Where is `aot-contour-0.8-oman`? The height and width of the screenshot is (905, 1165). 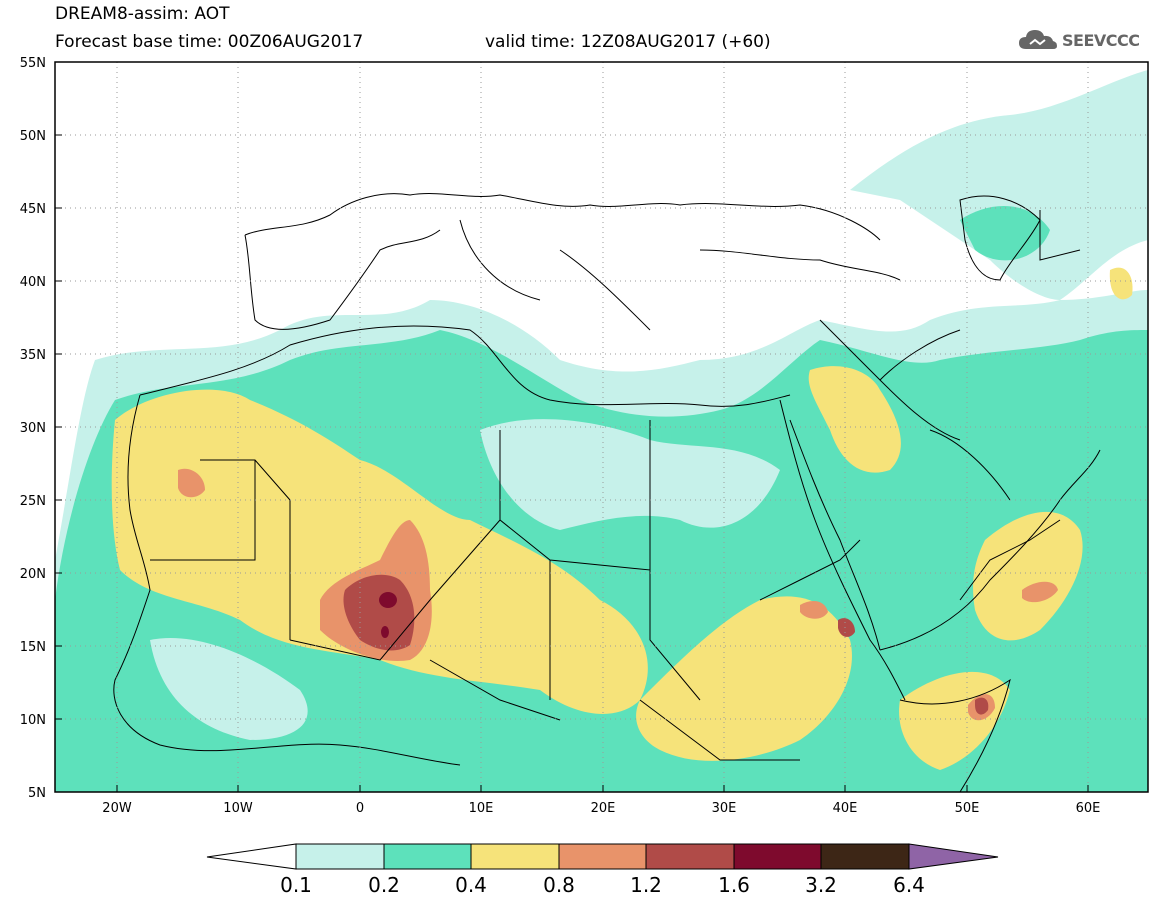 aot-contour-0.8-oman is located at coordinates (1040, 592).